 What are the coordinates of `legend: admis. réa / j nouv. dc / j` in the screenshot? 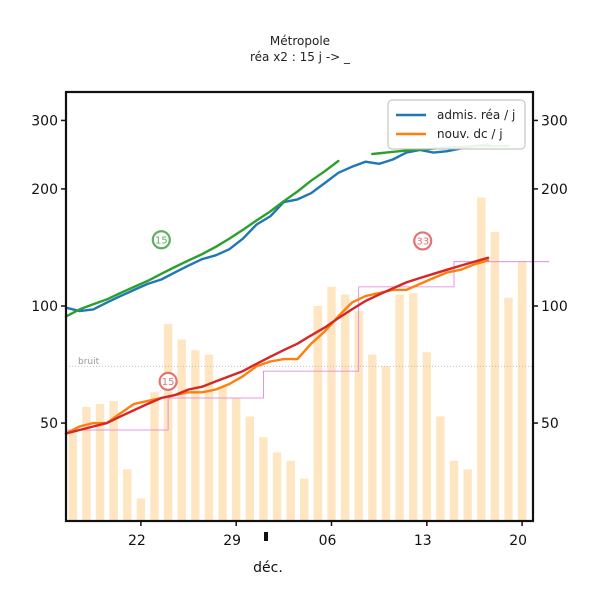 It's located at (456, 124).